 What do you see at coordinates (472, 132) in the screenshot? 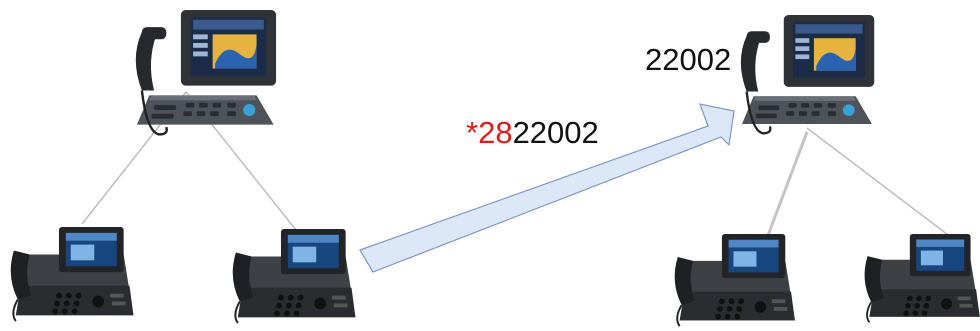
I see `dial-prefix: *` at bounding box center [472, 132].